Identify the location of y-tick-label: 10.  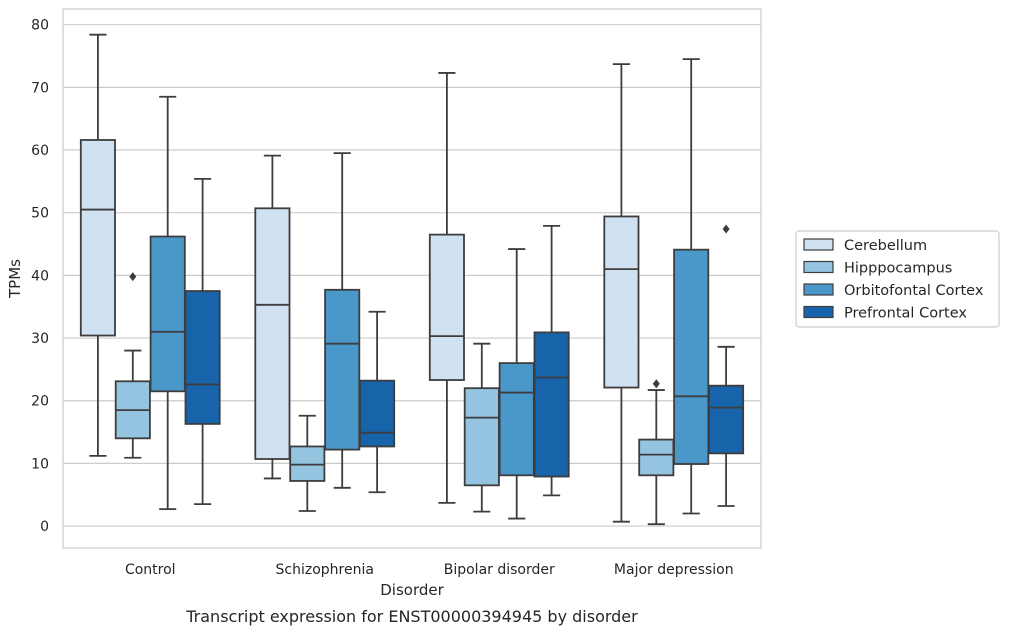
(40, 464).